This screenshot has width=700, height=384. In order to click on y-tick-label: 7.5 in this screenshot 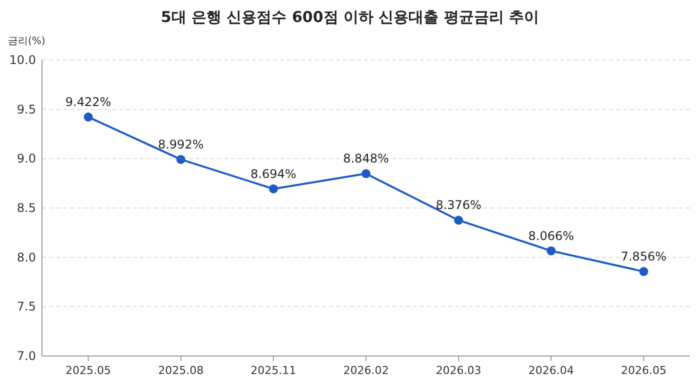, I will do `click(26, 307)`.